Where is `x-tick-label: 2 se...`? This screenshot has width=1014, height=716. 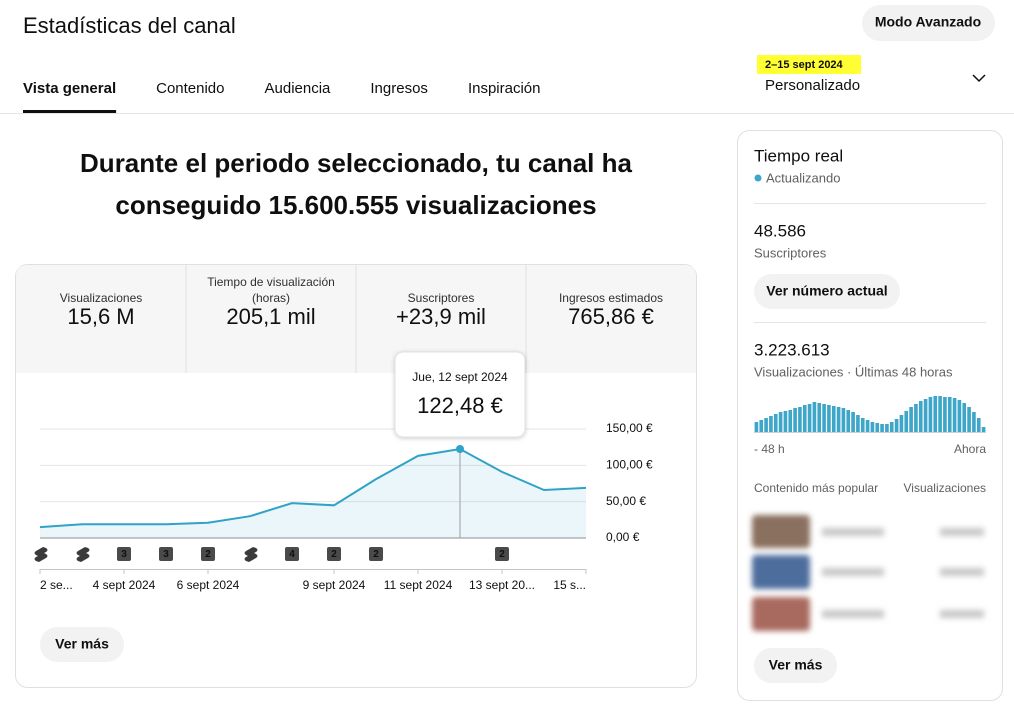
x-tick-label: 2 se... is located at coordinates (56, 585).